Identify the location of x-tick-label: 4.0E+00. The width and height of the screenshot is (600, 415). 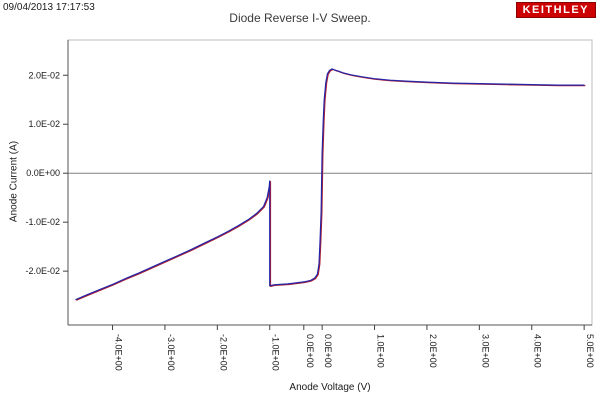
(538, 351).